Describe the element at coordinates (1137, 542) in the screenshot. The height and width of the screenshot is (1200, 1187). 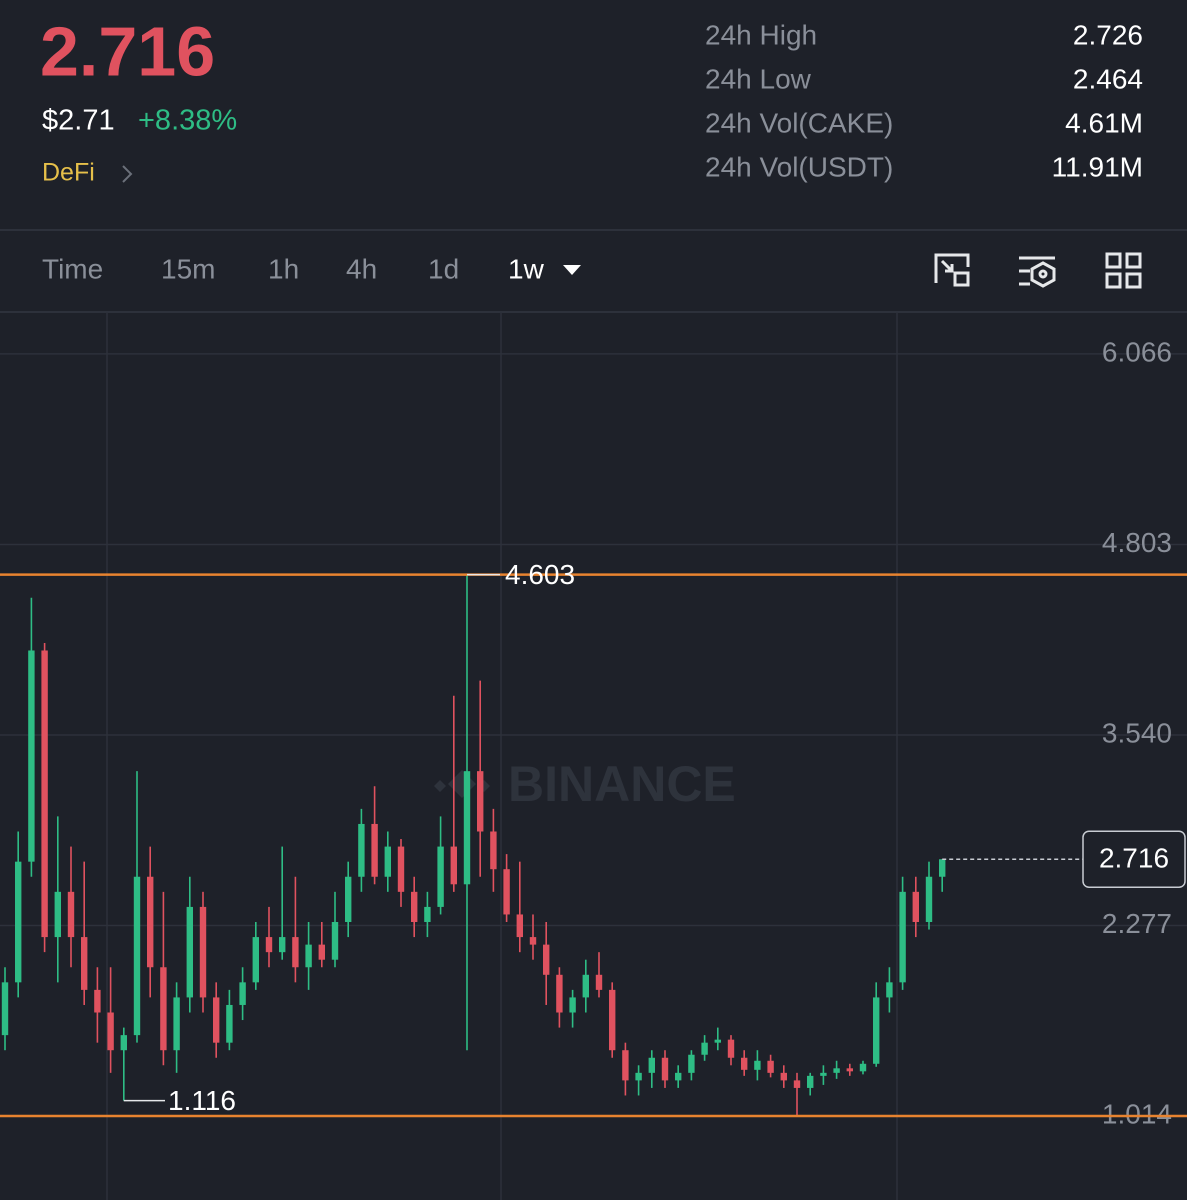
I see `y-tick-label: 4.803` at that location.